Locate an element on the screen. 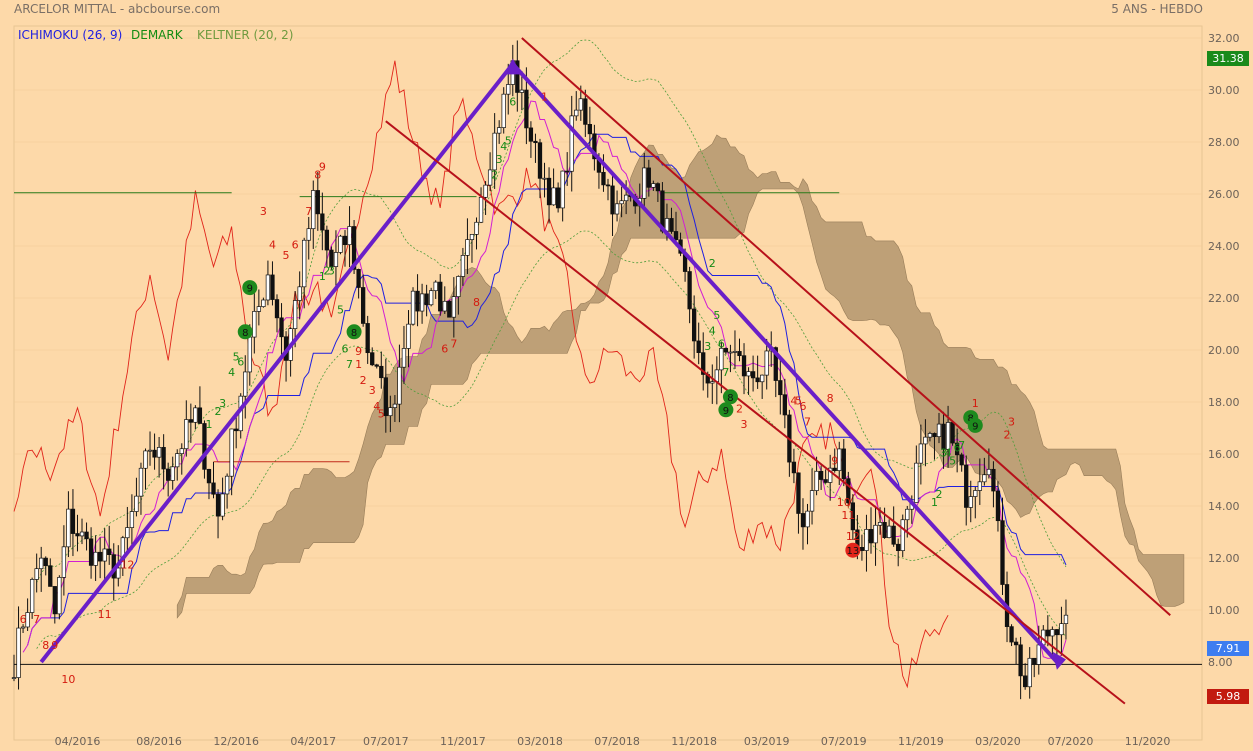 This screenshot has width=1253, height=751. demark-signal-circle is located at coordinates (726, 410).